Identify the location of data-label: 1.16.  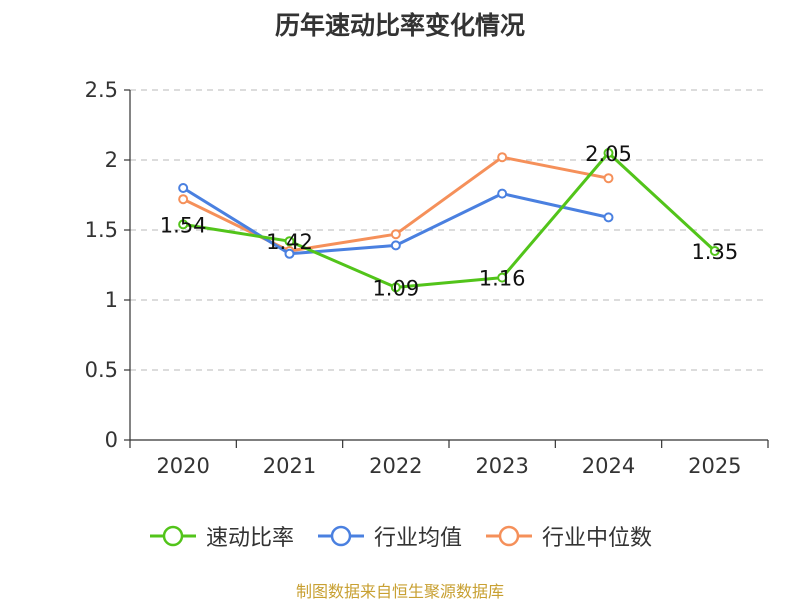
(502, 279).